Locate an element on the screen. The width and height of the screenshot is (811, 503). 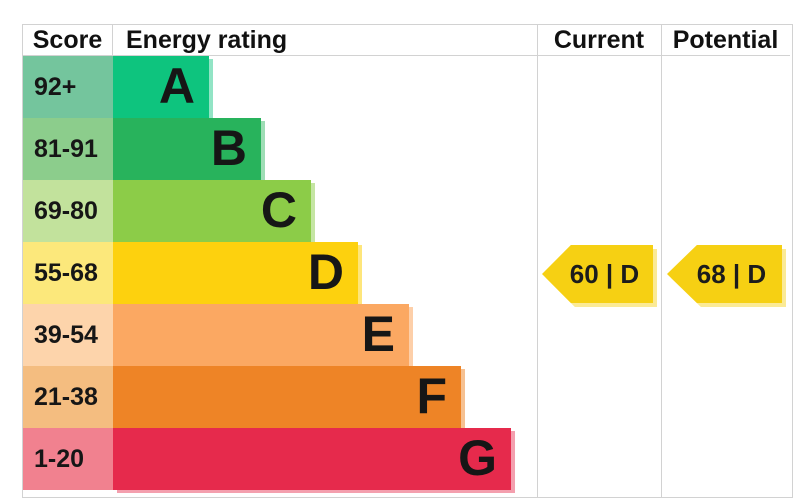
band-row-f: 21-38 F is located at coordinates (279, 397).